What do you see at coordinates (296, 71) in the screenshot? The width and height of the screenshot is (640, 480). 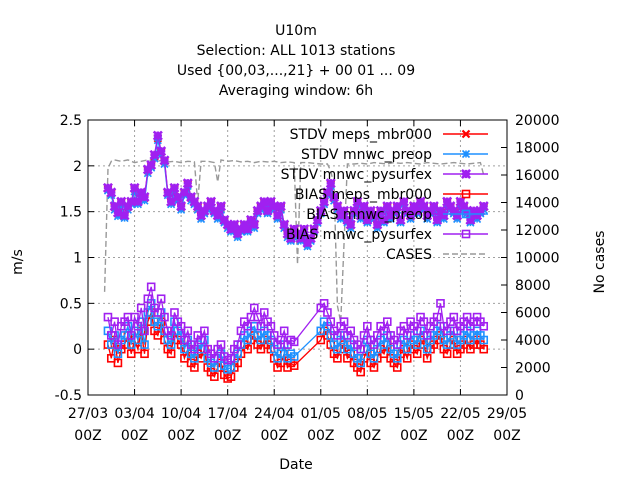 I see `chart-title-line: Used {00,03,...,21} + 00 01 ... 09` at bounding box center [296, 71].